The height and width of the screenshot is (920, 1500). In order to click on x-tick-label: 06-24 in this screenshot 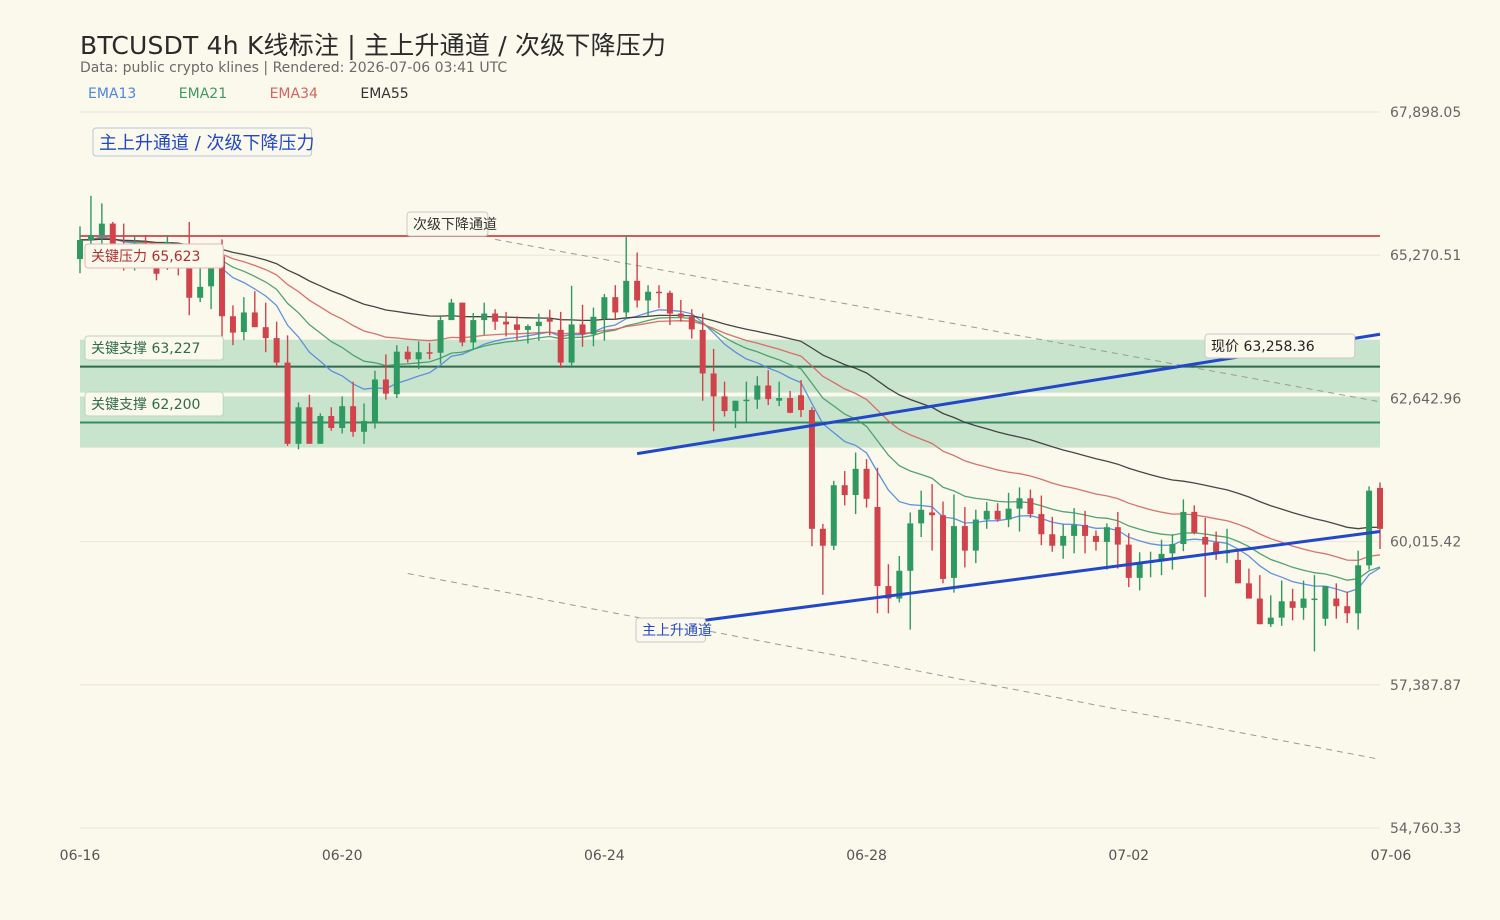, I will do `click(604, 856)`.